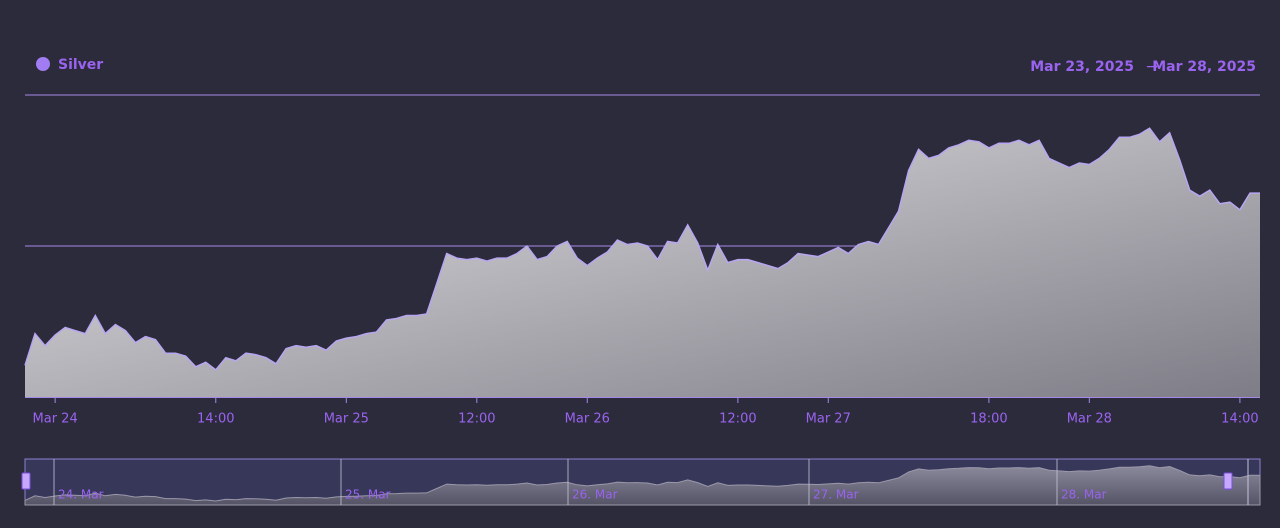  What do you see at coordinates (1084, 495) in the screenshot?
I see `navigator-label: 28. Mar` at bounding box center [1084, 495].